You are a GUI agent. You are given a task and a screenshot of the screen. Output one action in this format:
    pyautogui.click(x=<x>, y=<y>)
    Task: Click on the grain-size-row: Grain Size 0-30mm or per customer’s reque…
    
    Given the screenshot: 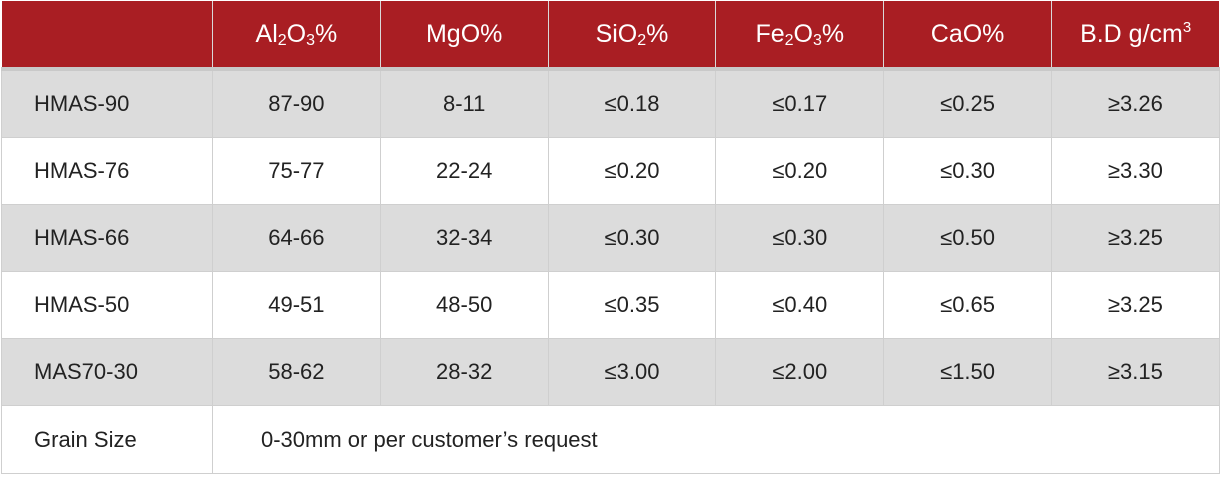 What is the action you would take?
    pyautogui.click(x=610, y=439)
    